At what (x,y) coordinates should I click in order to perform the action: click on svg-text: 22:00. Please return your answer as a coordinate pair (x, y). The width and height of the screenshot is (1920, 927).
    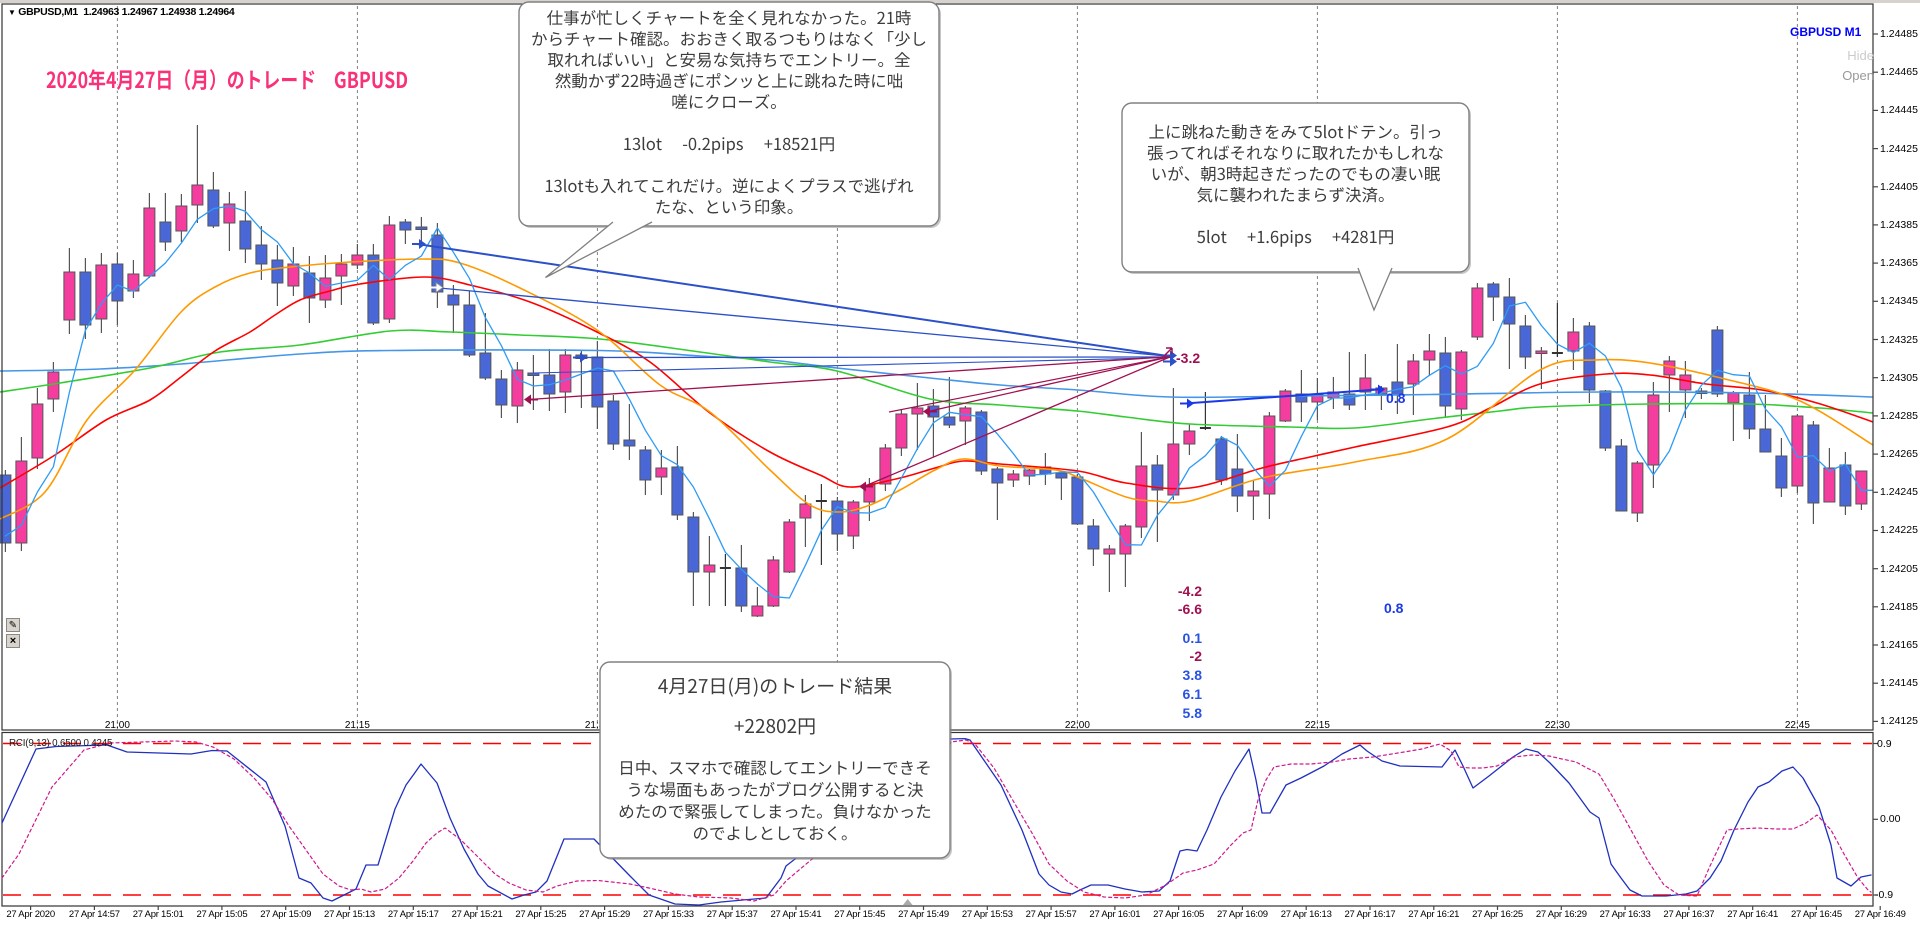
    Looking at the image, I should click on (1077, 725).